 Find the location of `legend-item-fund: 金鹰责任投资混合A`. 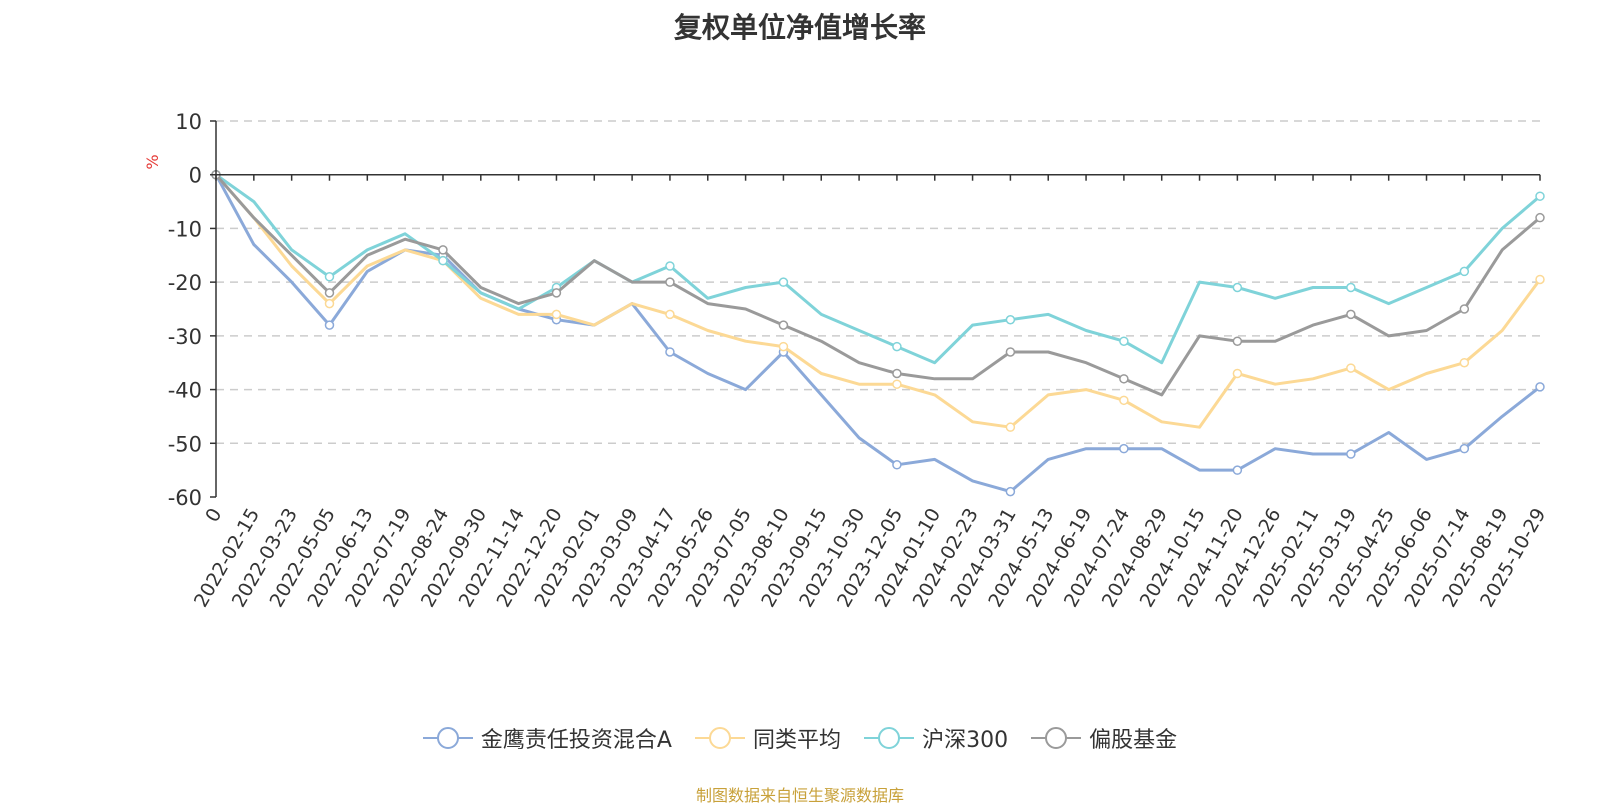

legend-item-fund: 金鹰责任投资混合A is located at coordinates (547, 738).